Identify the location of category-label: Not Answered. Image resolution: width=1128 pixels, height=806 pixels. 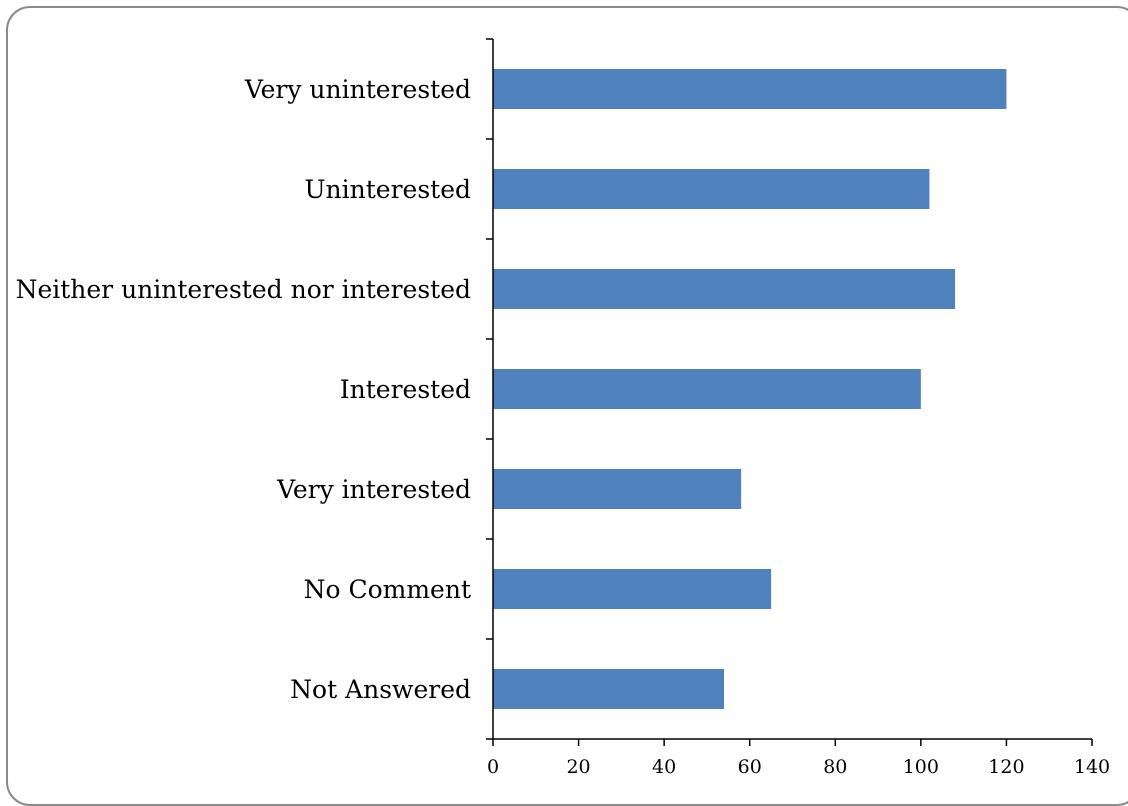
(380, 689).